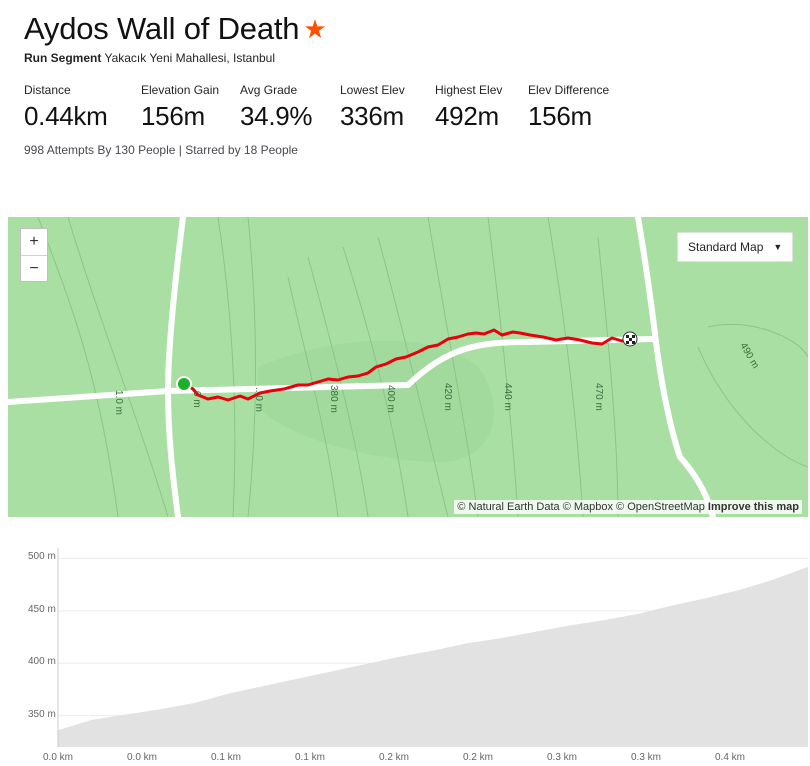  What do you see at coordinates (184, 384) in the screenshot?
I see `start-marker-icon` at bounding box center [184, 384].